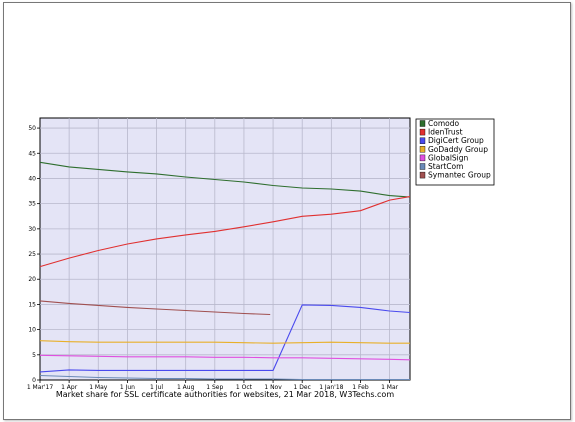 The width and height of the screenshot is (575, 422). What do you see at coordinates (34, 380) in the screenshot?
I see `y-tick-label: 0` at bounding box center [34, 380].